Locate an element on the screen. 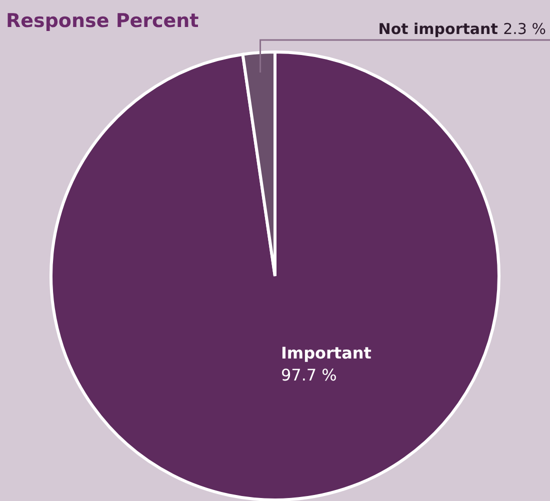 The image size is (550, 501). data-label: 97.7 % is located at coordinates (308, 375).